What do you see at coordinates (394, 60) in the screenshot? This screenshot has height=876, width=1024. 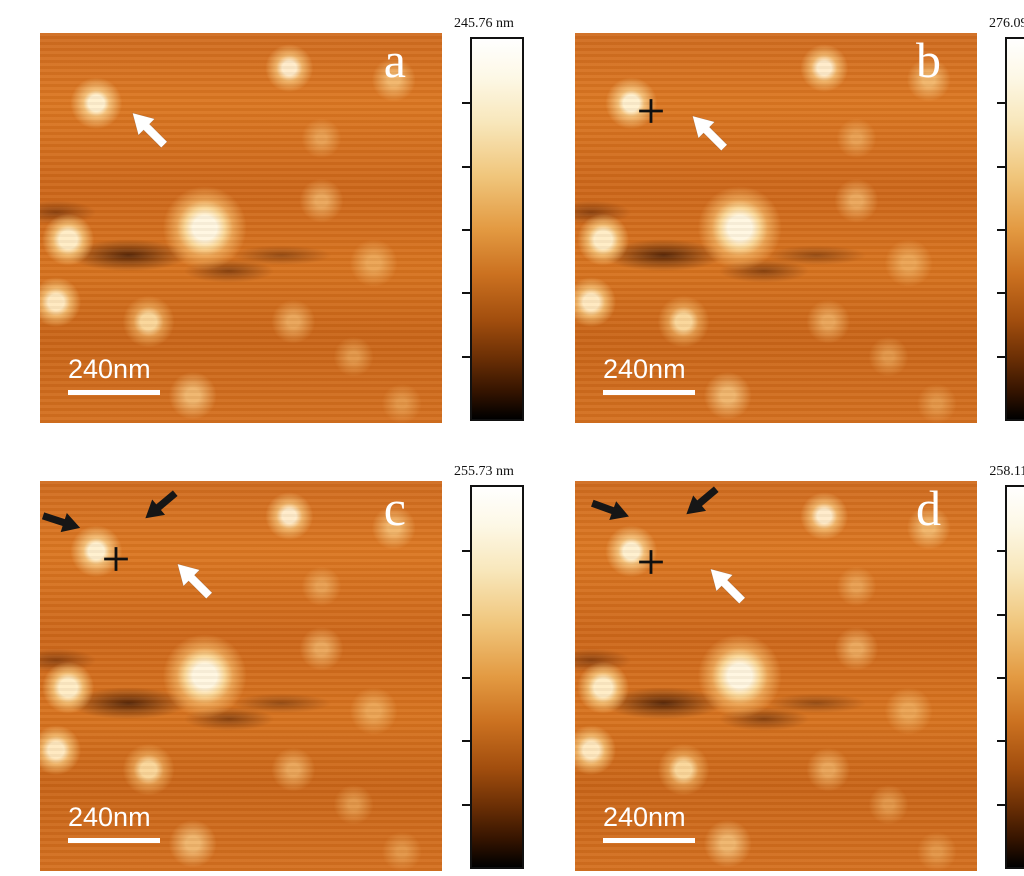 I see `panel-letter: a` at bounding box center [394, 60].